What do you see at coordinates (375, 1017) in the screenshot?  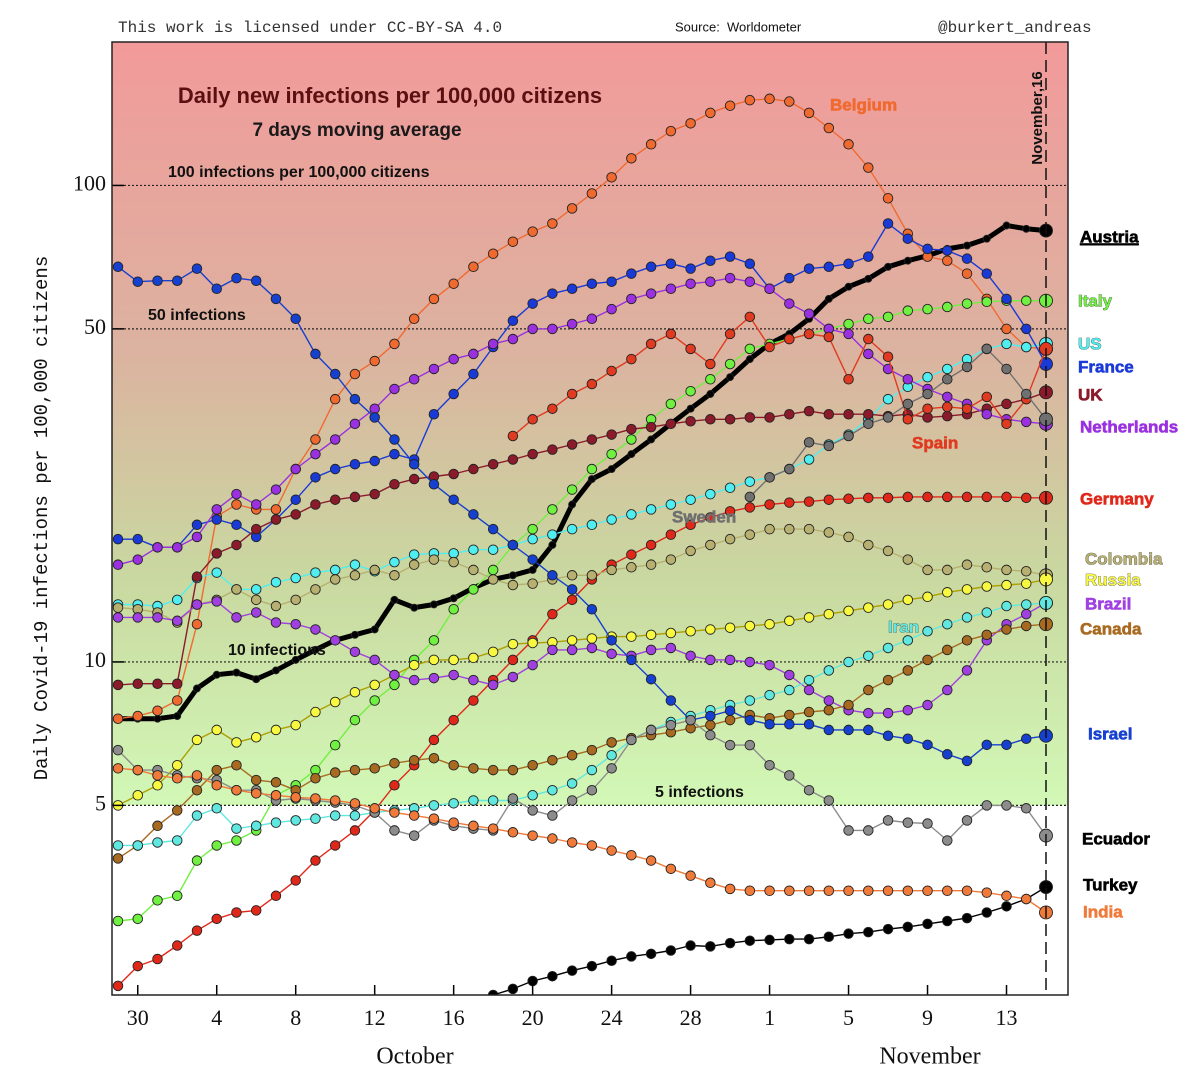 I see `x-tick-label: 12` at bounding box center [375, 1017].